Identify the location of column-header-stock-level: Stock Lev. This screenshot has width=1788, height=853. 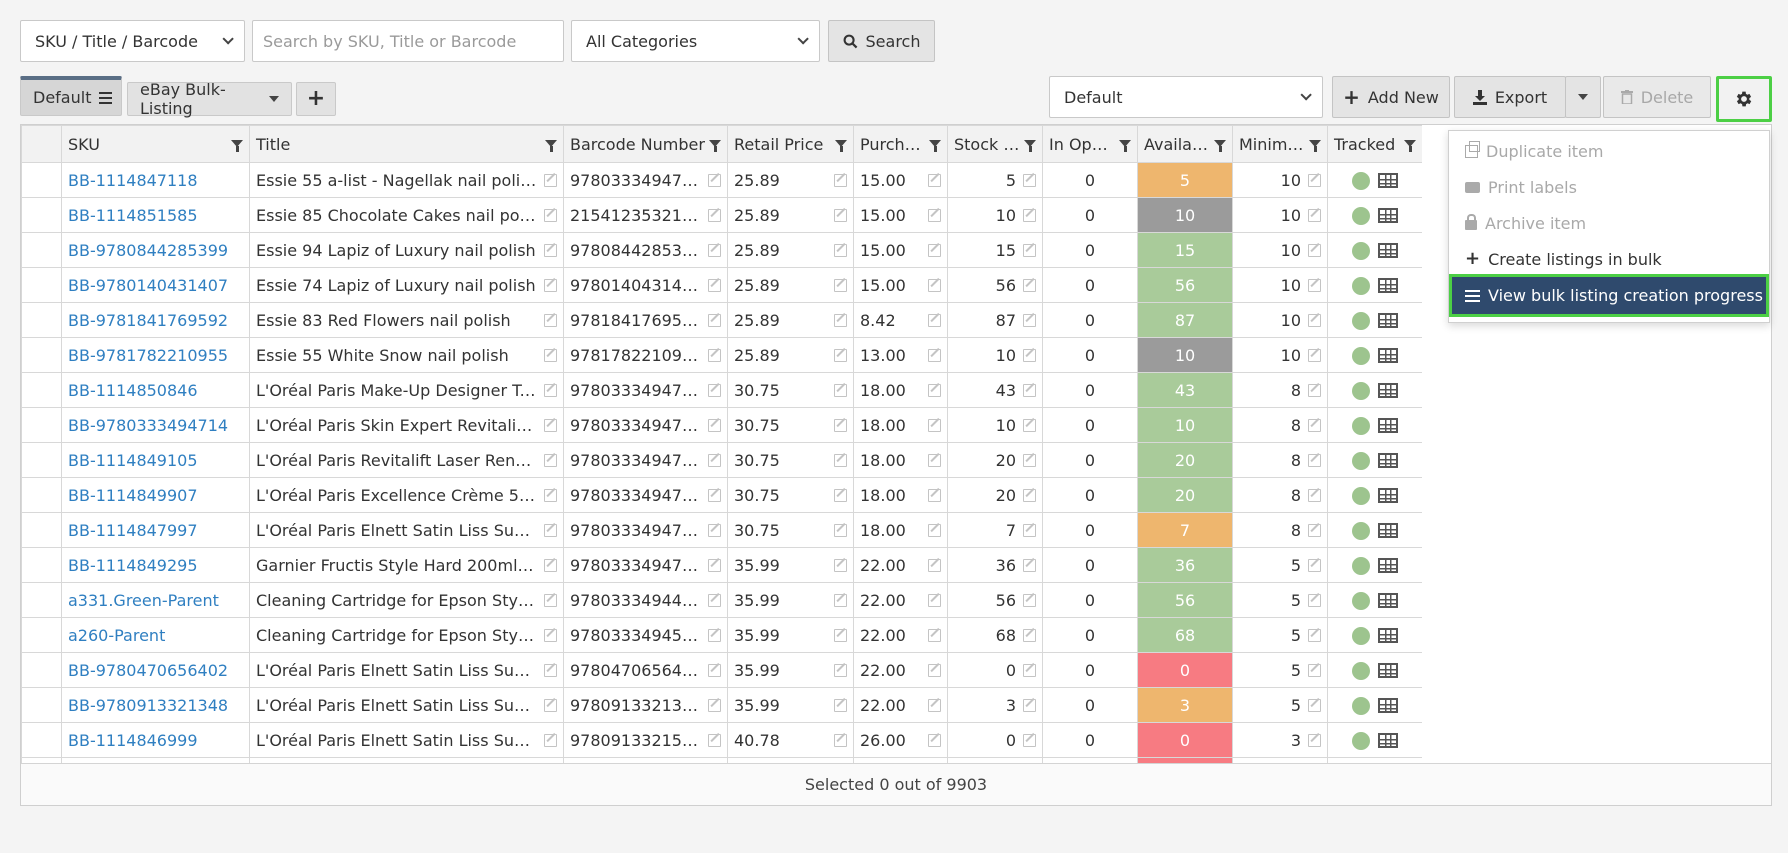
(995, 144).